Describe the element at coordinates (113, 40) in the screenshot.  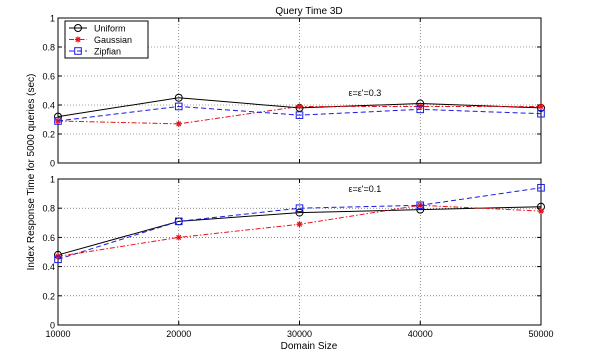
I see `legend-label: Gaussian` at that location.